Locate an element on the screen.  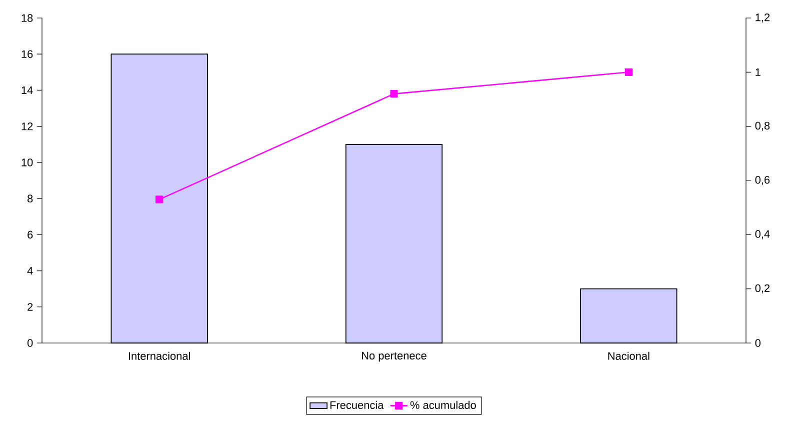
y2-tick-label: 0 is located at coordinates (758, 343).